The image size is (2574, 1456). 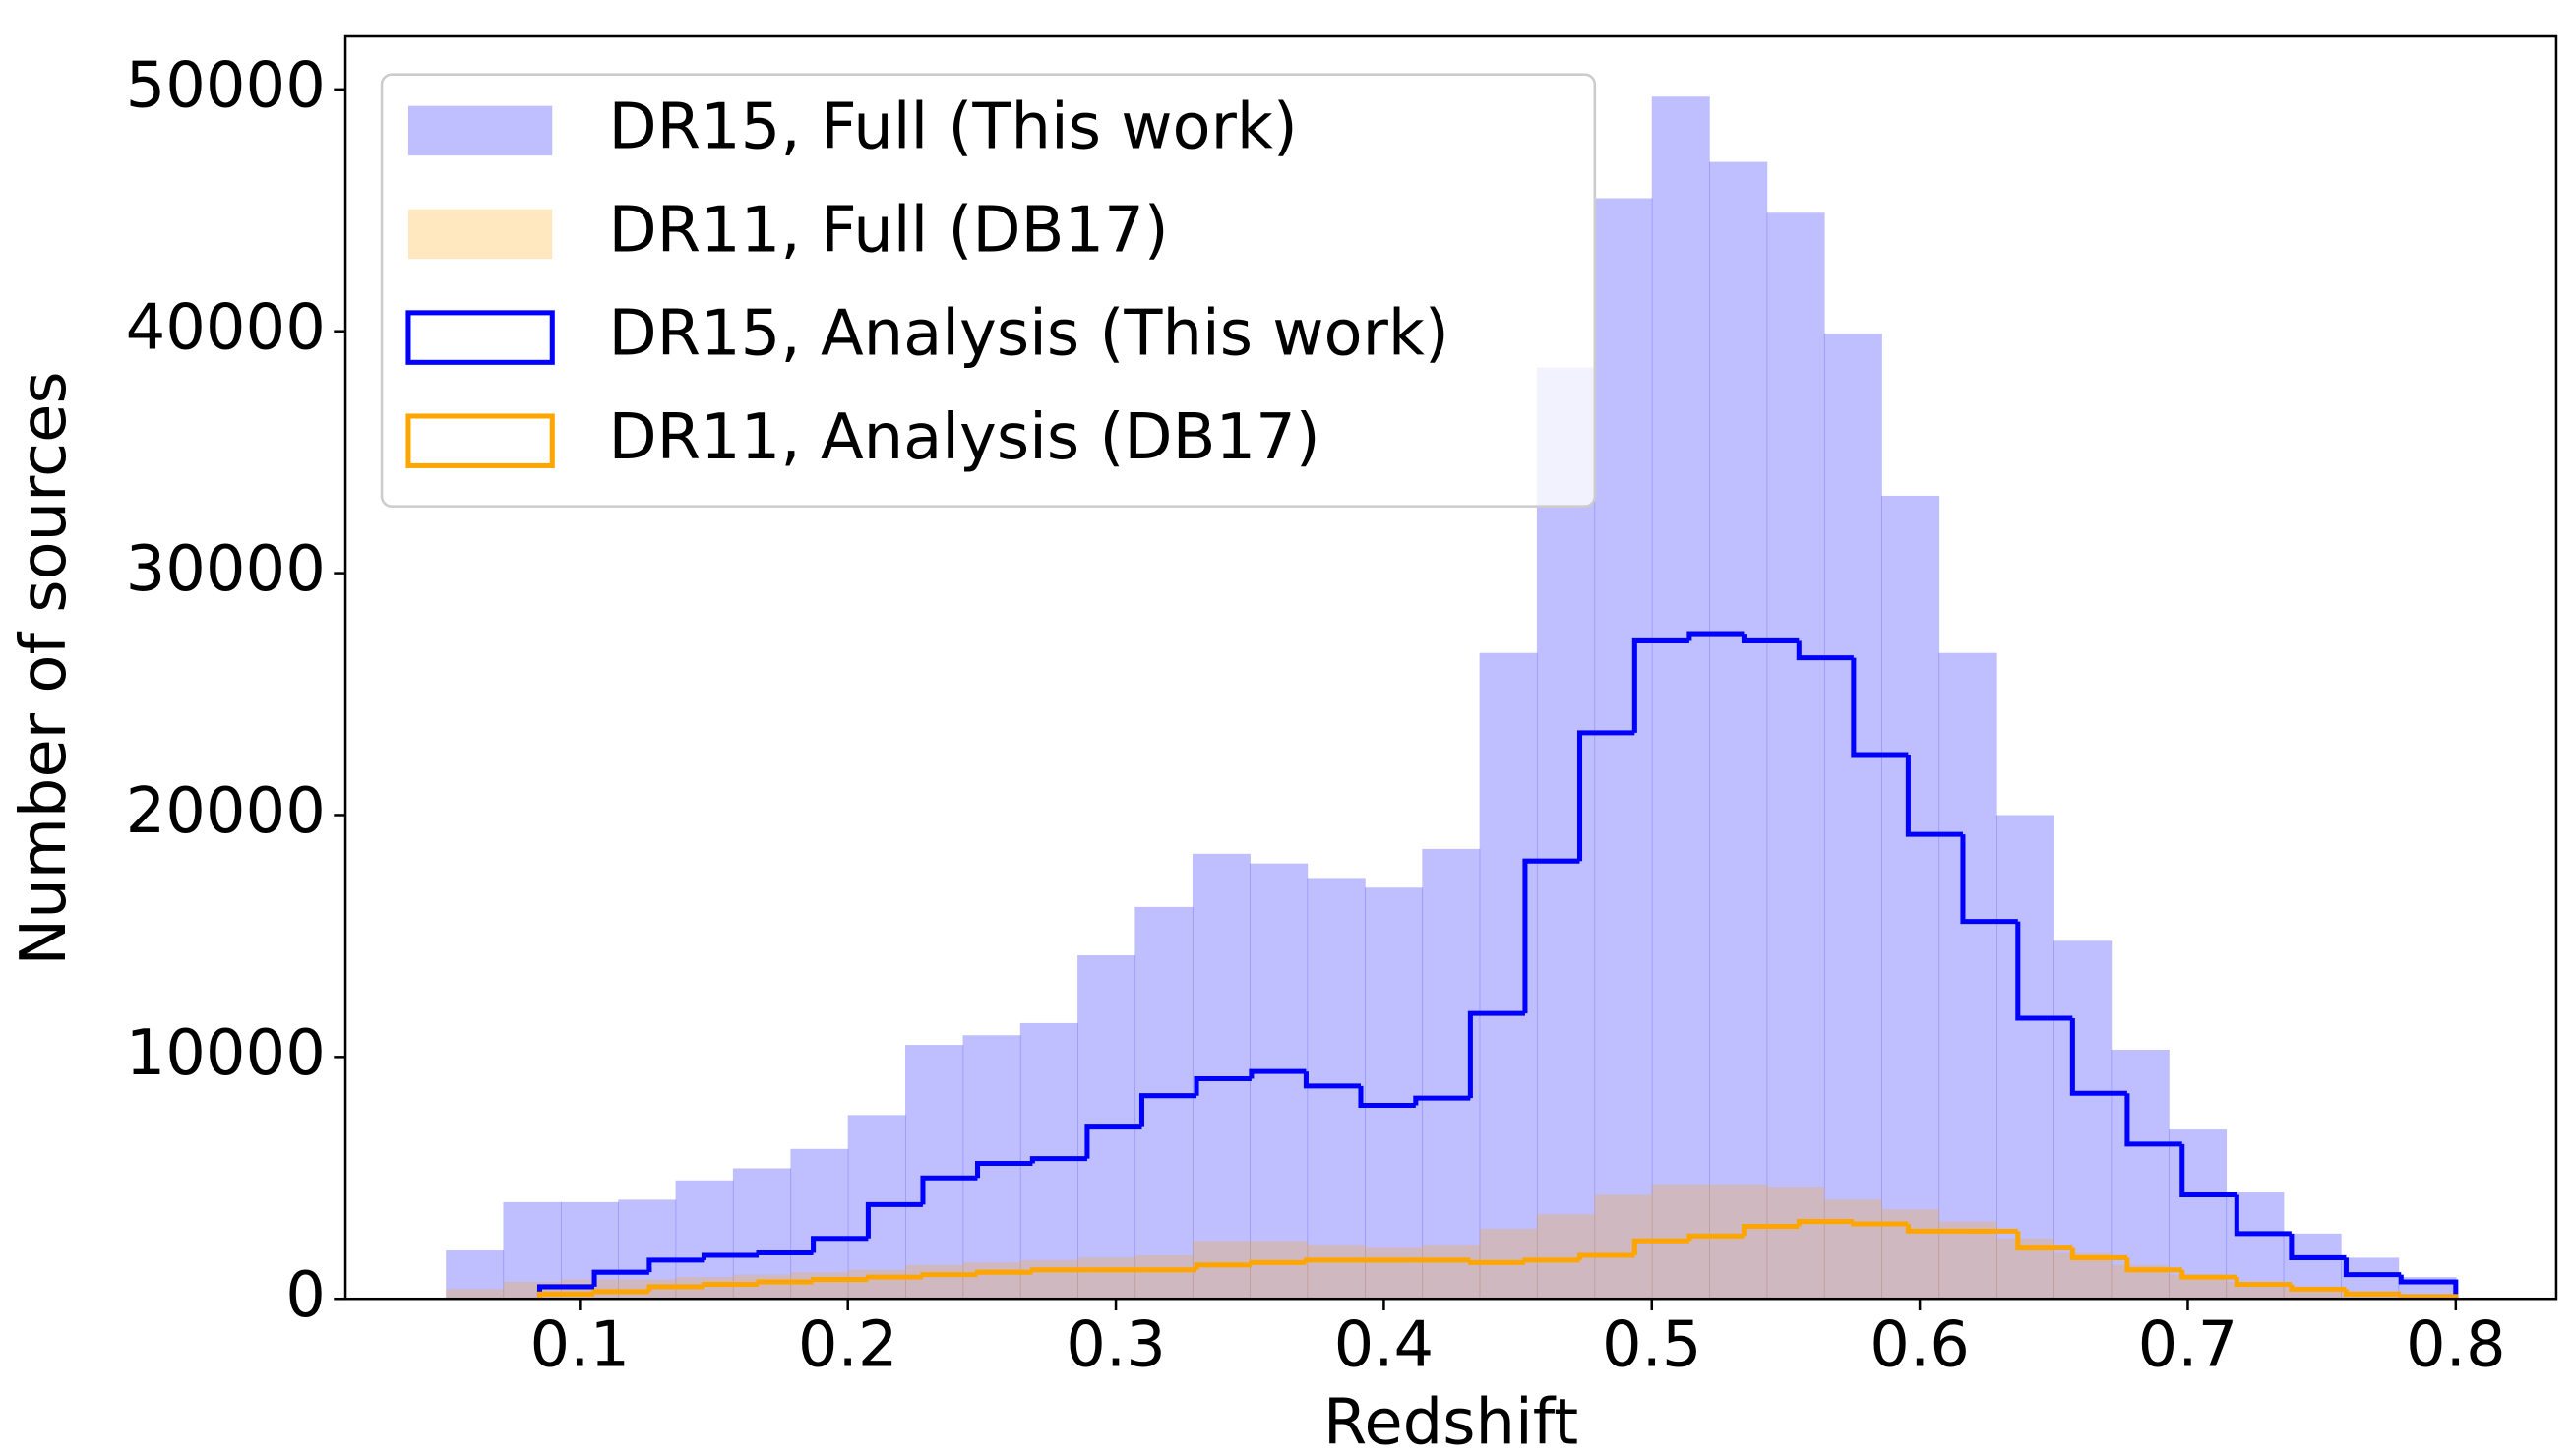 I want to click on x-tick-label: 0.1, so click(x=580, y=1344).